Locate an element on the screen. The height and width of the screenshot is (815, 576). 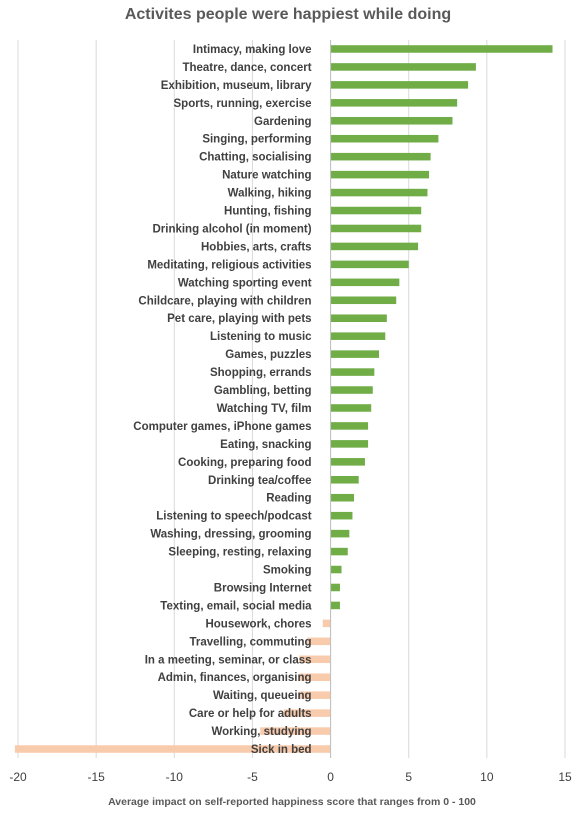
category-label: Nature watching is located at coordinates (266, 176).